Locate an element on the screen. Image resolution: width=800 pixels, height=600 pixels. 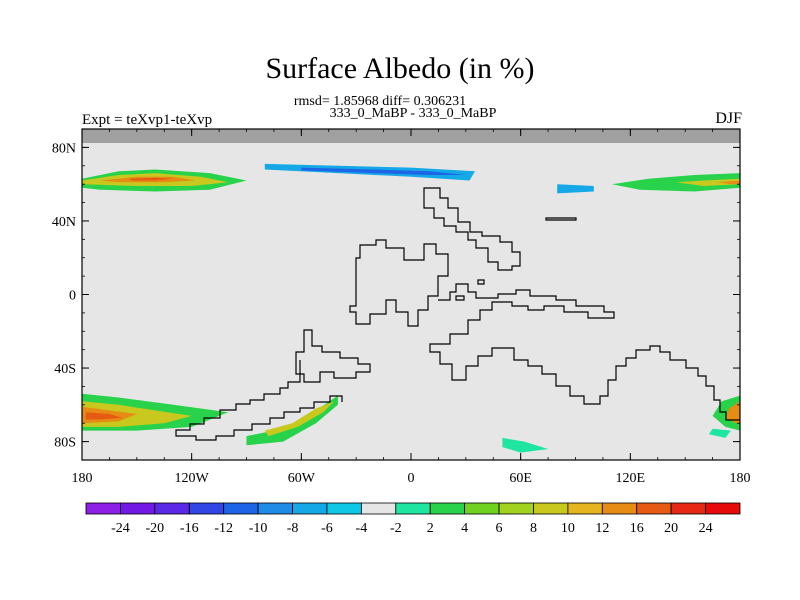
y-tick-label: 0 is located at coordinates (72, 296).